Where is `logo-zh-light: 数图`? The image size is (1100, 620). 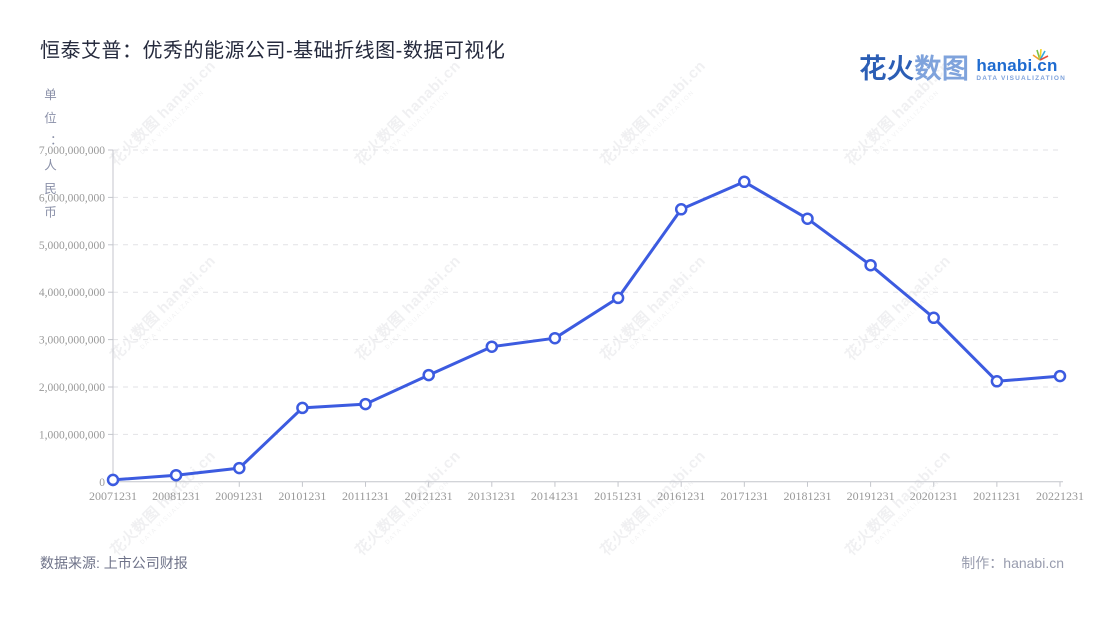
logo-zh-light: 数图 is located at coordinates (942, 69).